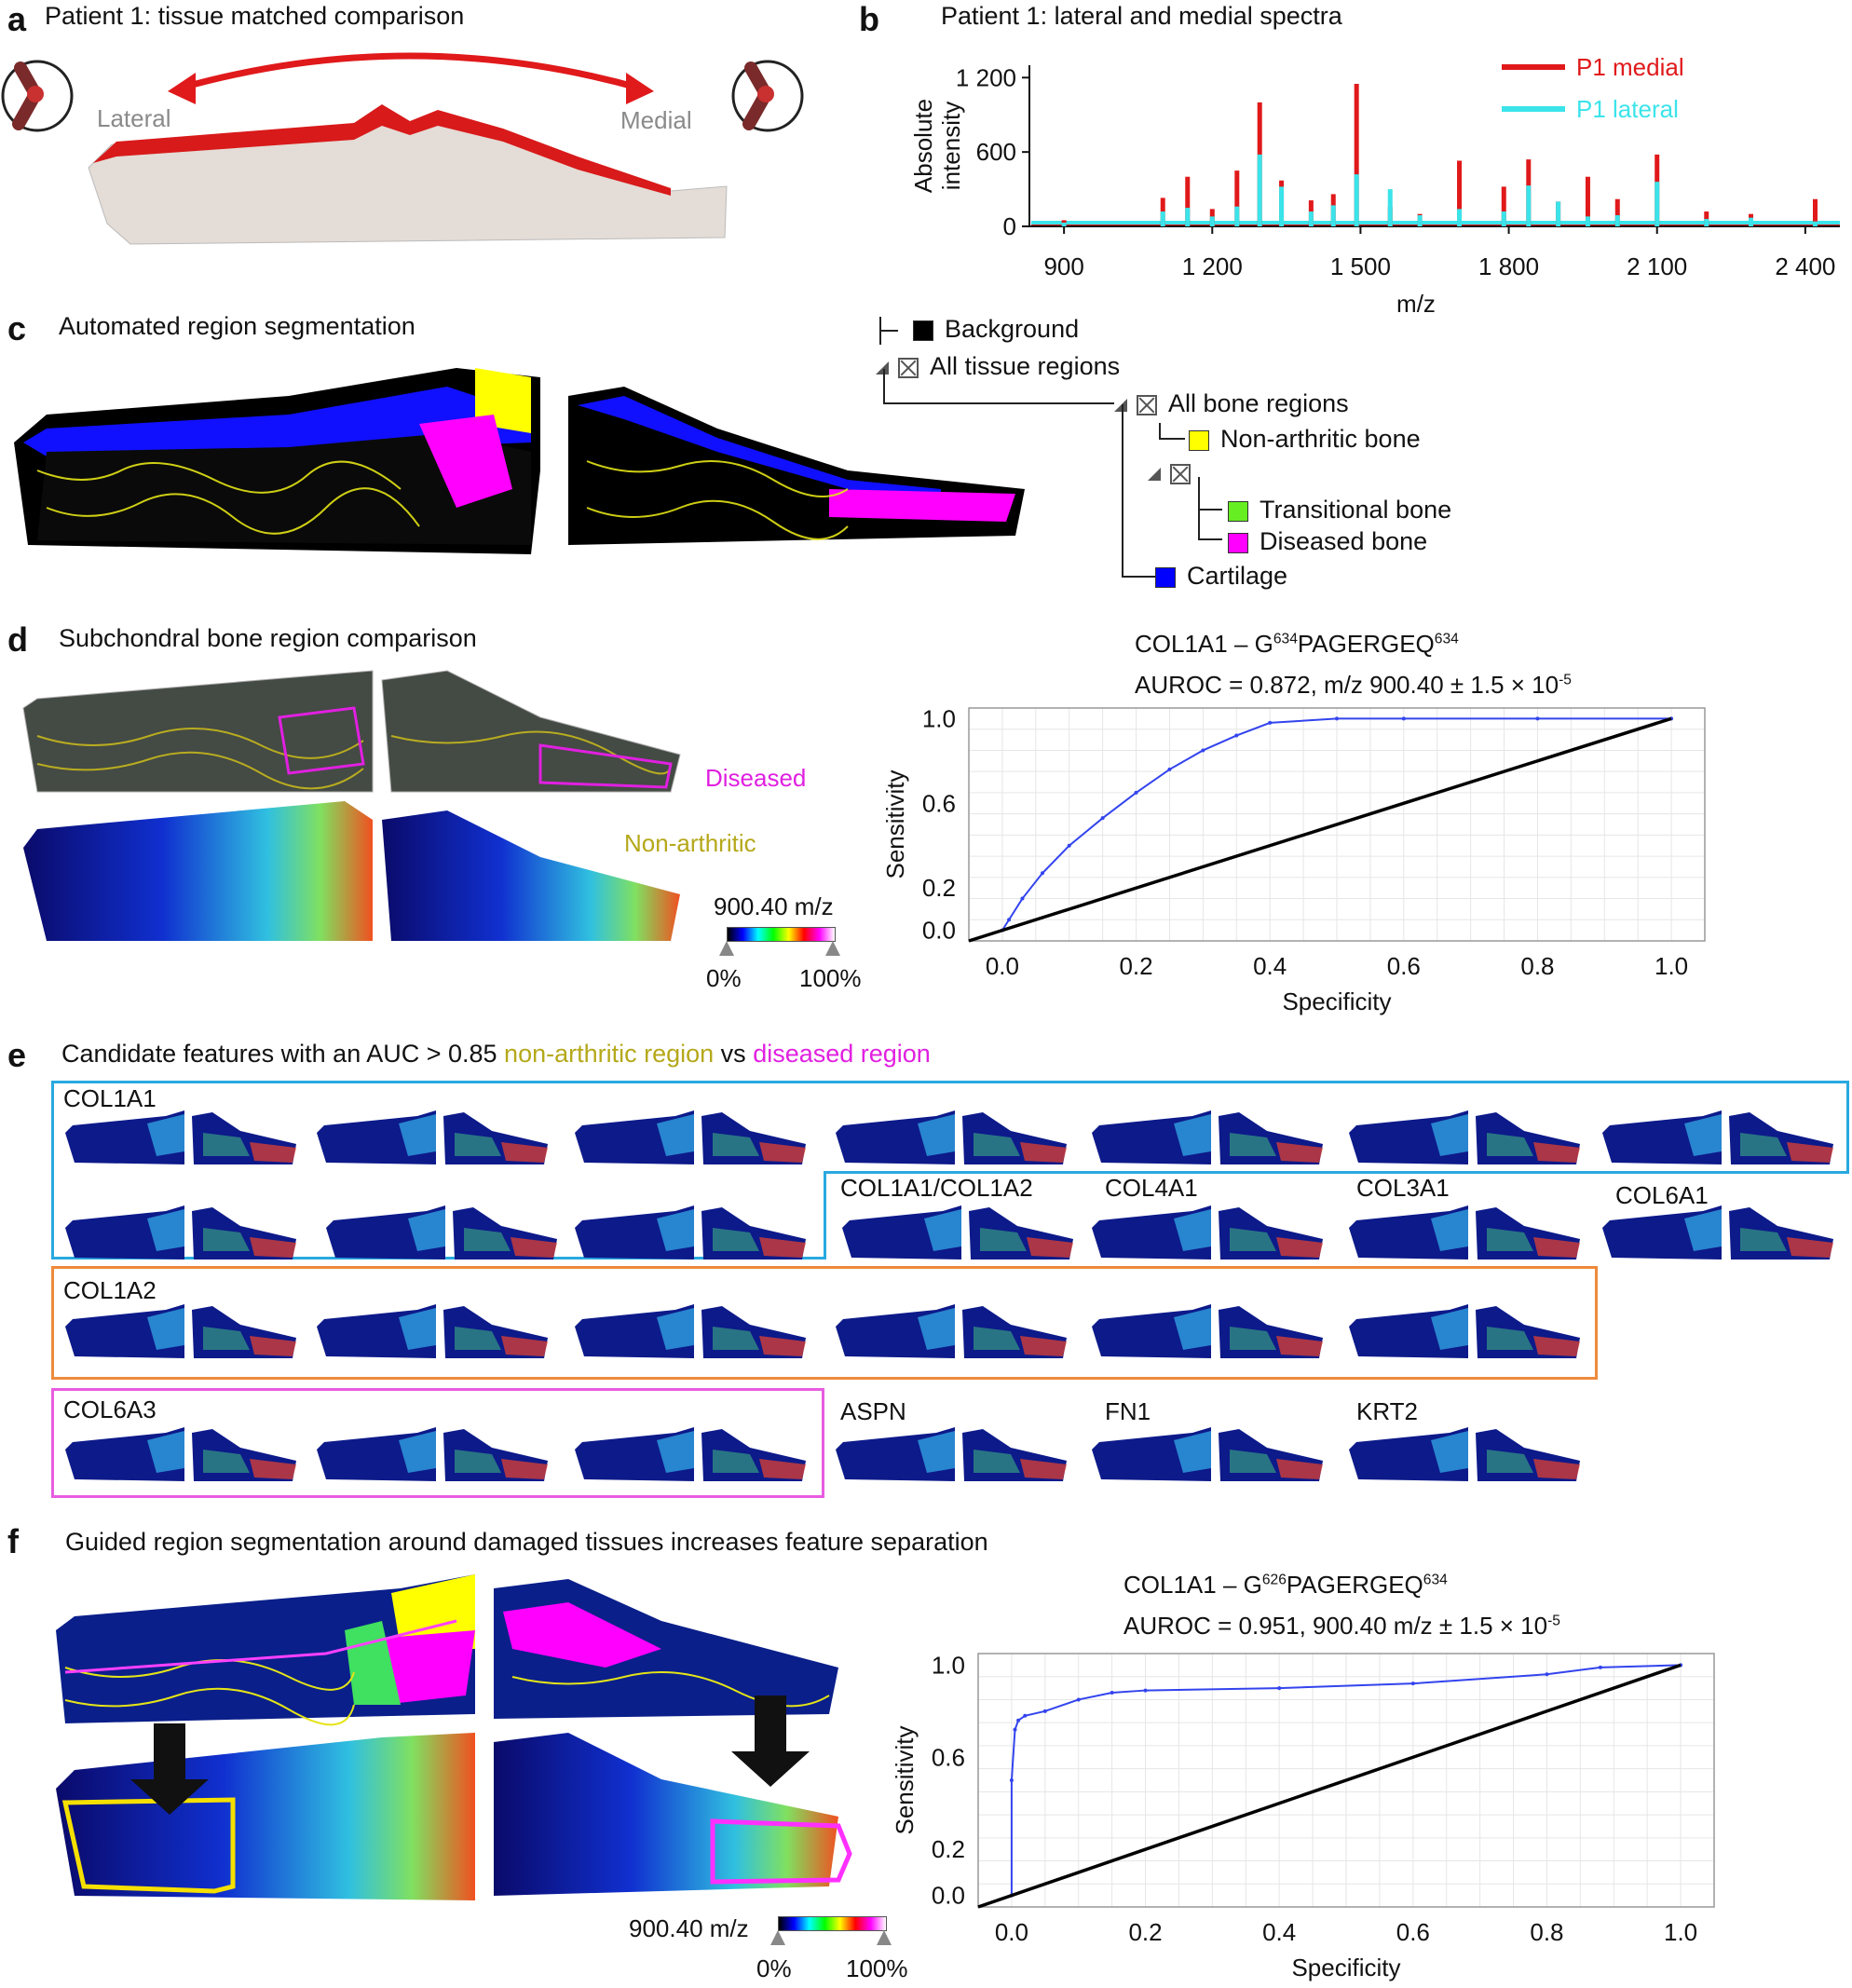 The height and width of the screenshot is (1988, 1852). Describe the element at coordinates (832, 1924) in the screenshot. I see `colorscale-bar-f` at that location.